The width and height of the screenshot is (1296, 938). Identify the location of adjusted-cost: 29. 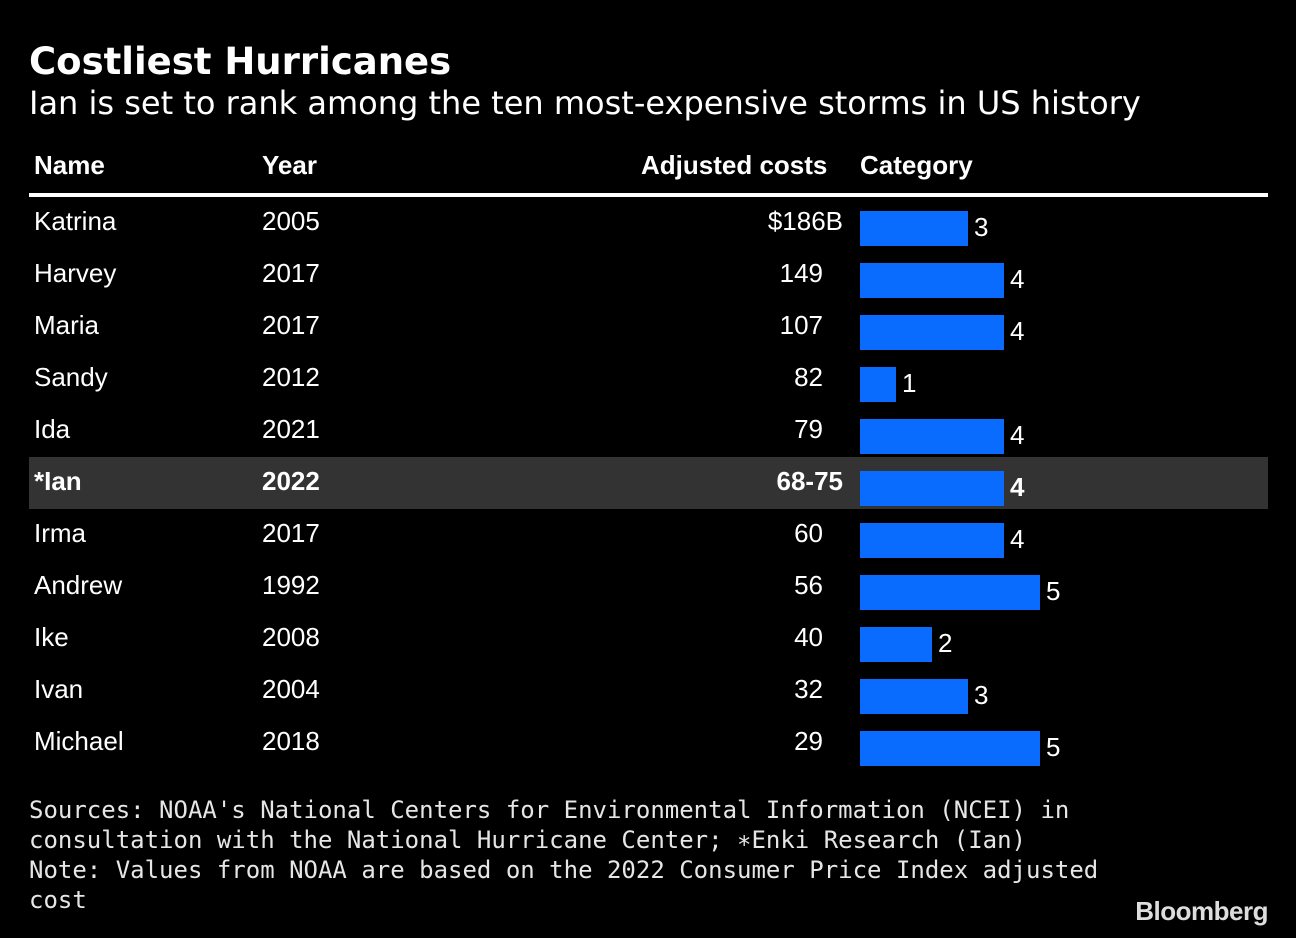
(808, 741).